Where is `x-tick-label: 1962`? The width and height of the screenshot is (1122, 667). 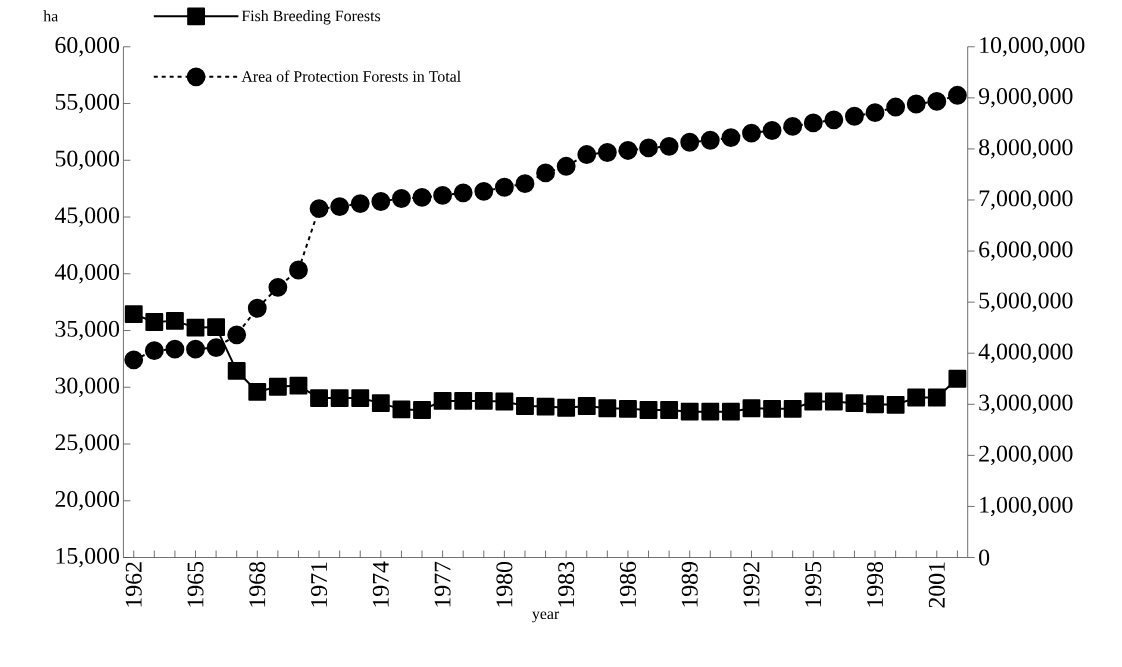
x-tick-label: 1962 is located at coordinates (133, 584).